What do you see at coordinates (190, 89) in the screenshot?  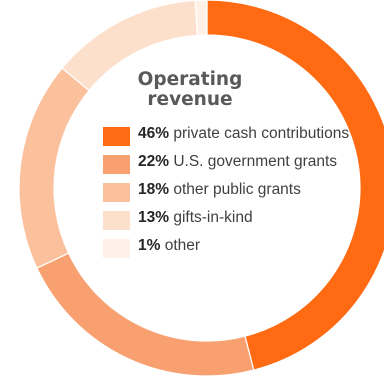 I see `chart-title: Operating revenue` at bounding box center [190, 89].